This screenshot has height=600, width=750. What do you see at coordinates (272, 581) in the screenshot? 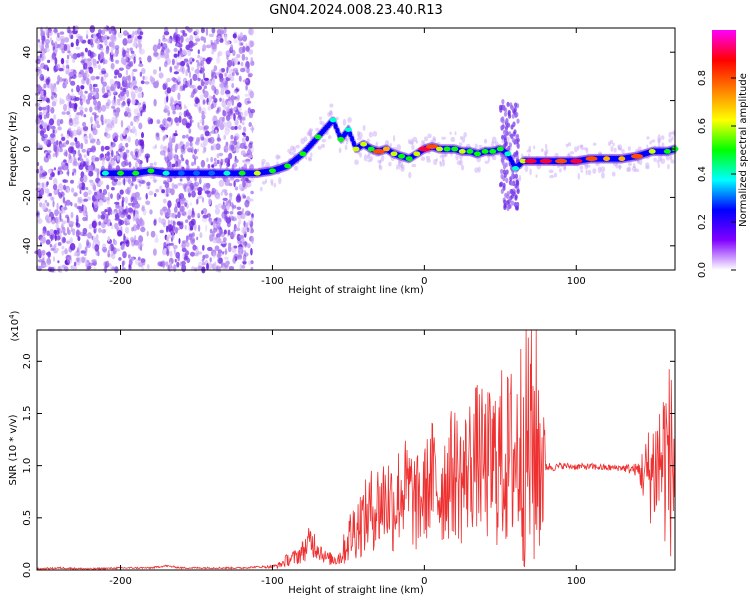
I see `x-tick-label: -100` at bounding box center [272, 581].